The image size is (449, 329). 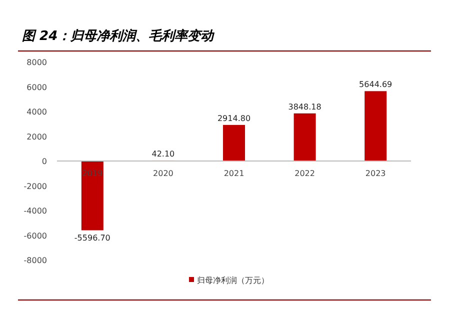 What do you see at coordinates (36, 62) in the screenshot?
I see `y-tick-label: 8000` at bounding box center [36, 62].